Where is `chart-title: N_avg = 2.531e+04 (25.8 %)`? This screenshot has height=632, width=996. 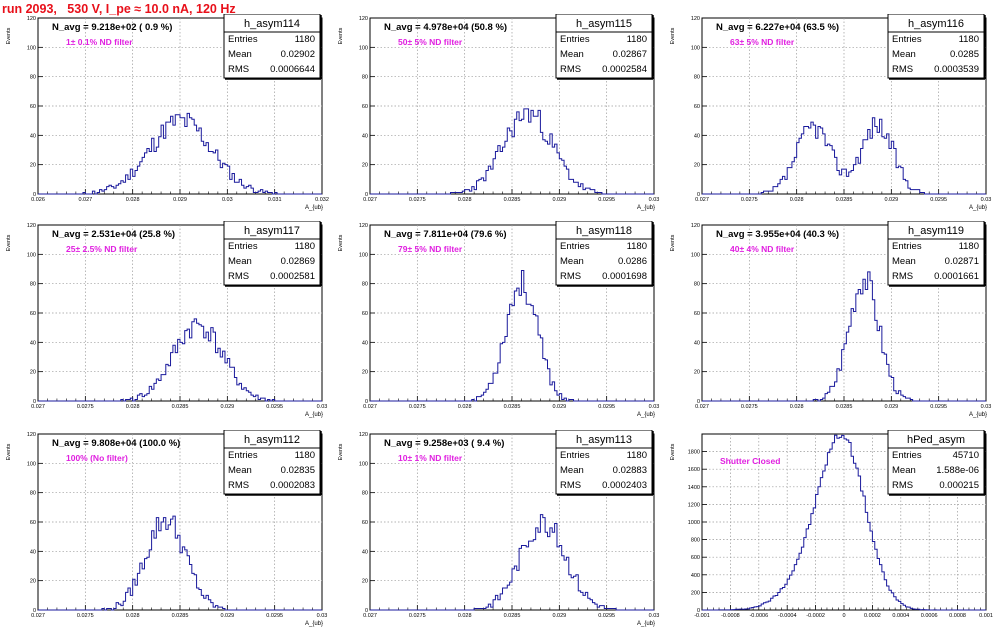
chart-title: N_avg = 2.531e+04 (25.8 %) is located at coordinates (113, 234).